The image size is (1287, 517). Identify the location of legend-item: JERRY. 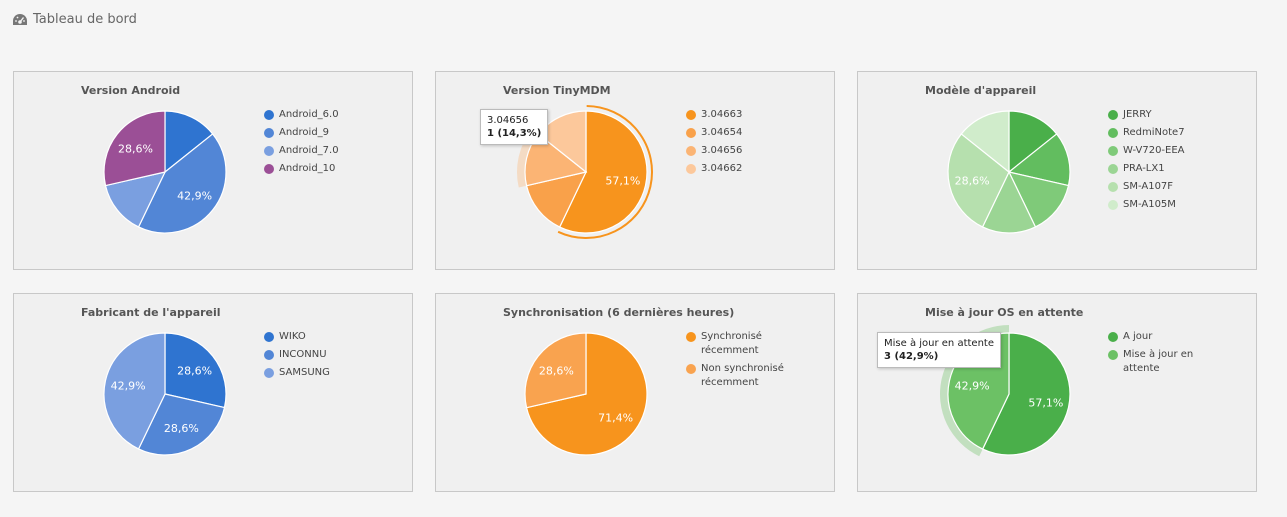
(1146, 115).